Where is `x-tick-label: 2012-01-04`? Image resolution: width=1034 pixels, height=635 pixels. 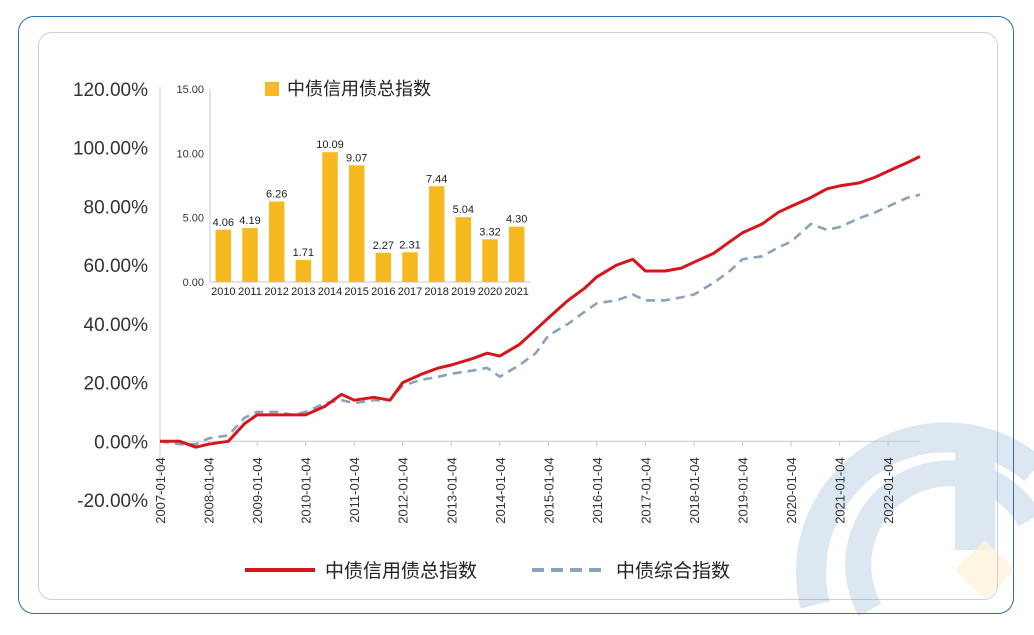 x-tick-label: 2012-01-04 is located at coordinates (403, 490).